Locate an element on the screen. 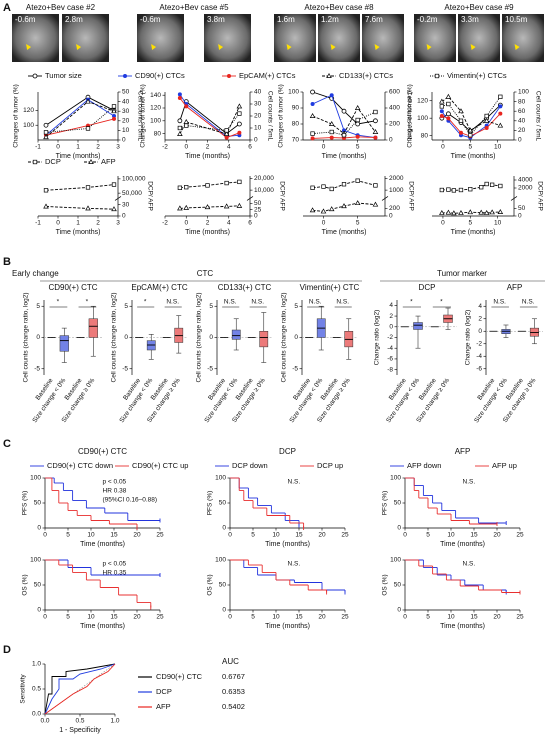 The width and height of the screenshot is (550, 740). annotation: p < 0.05 is located at coordinates (115, 482).